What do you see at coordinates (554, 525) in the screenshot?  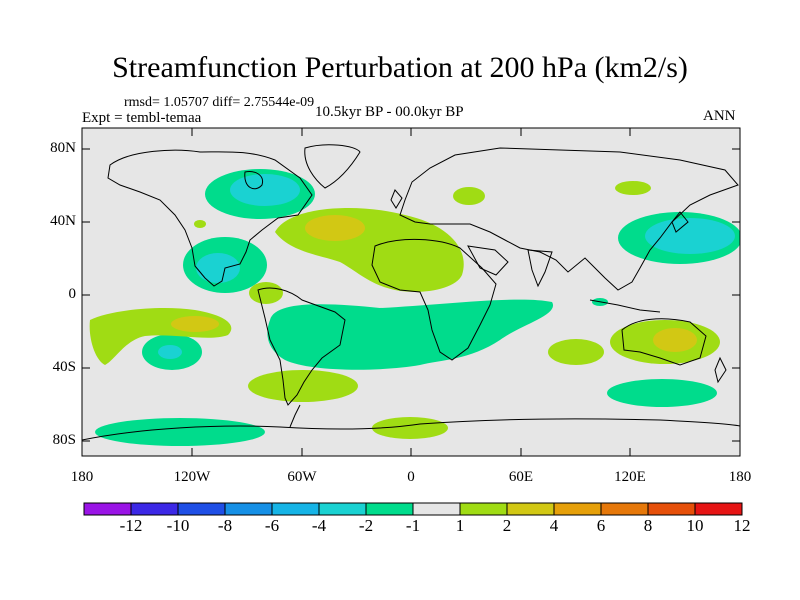 I see `colorbar-label: 4` at bounding box center [554, 525].